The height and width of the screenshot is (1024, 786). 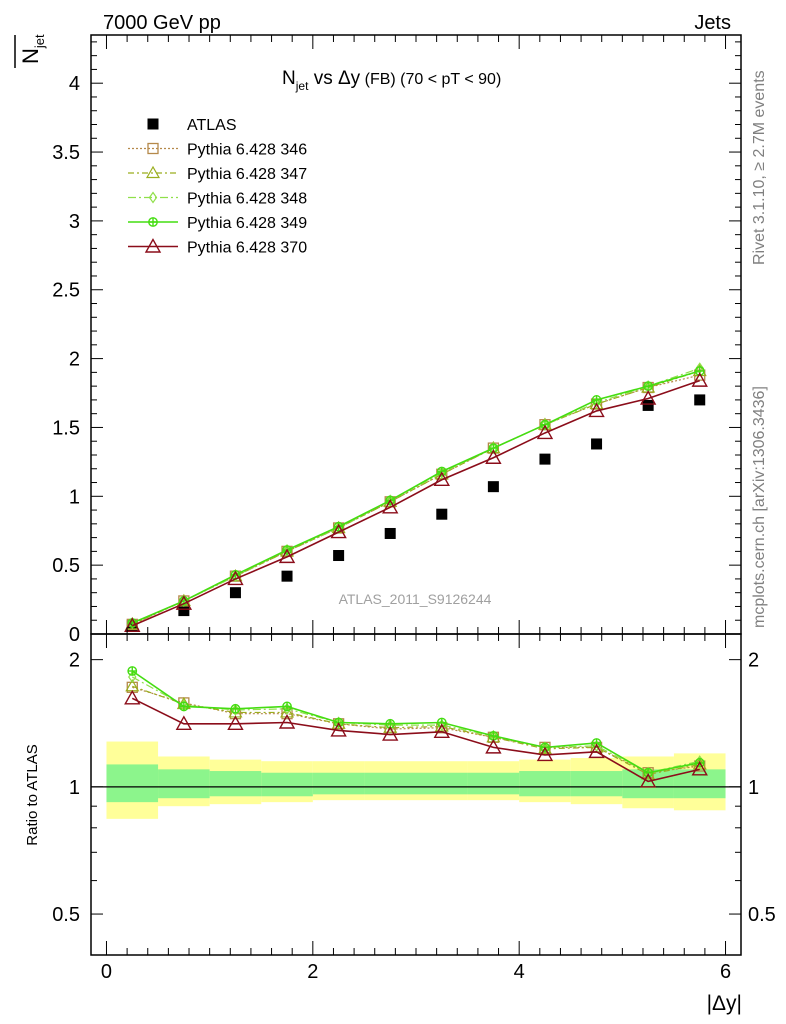 What do you see at coordinates (106, 972) in the screenshot?
I see `x-tick-label: 0` at bounding box center [106, 972].